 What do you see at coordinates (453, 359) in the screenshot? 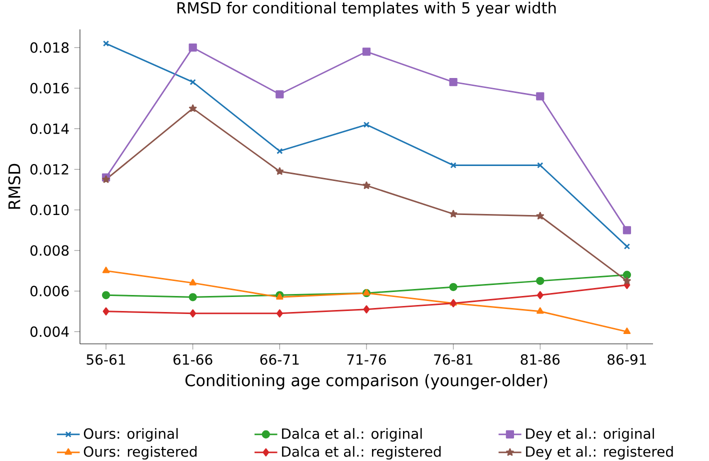
I see `x-tick-label: 76-81` at bounding box center [453, 359].